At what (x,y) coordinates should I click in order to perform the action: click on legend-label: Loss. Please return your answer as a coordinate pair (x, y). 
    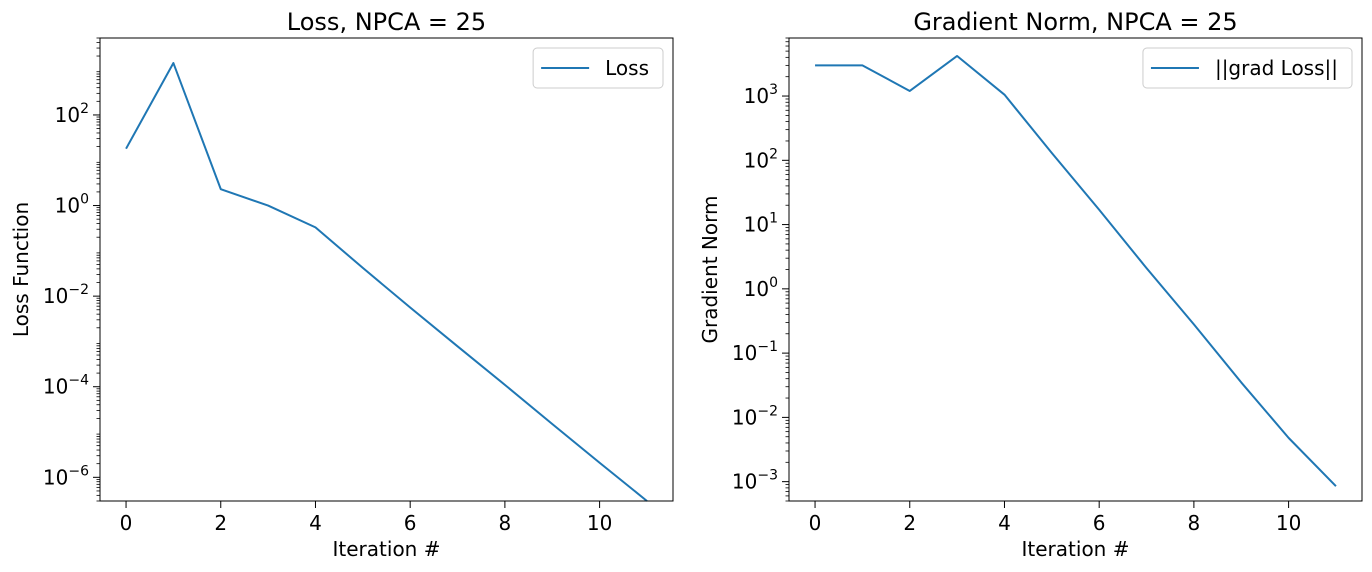
    Looking at the image, I should click on (627, 68).